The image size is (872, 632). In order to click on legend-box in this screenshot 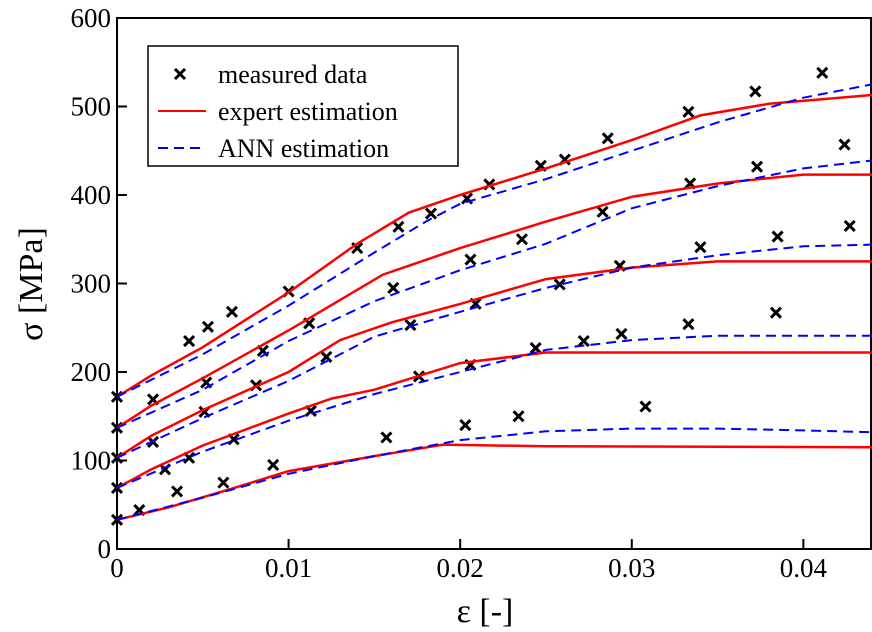, I will do `click(303, 106)`.